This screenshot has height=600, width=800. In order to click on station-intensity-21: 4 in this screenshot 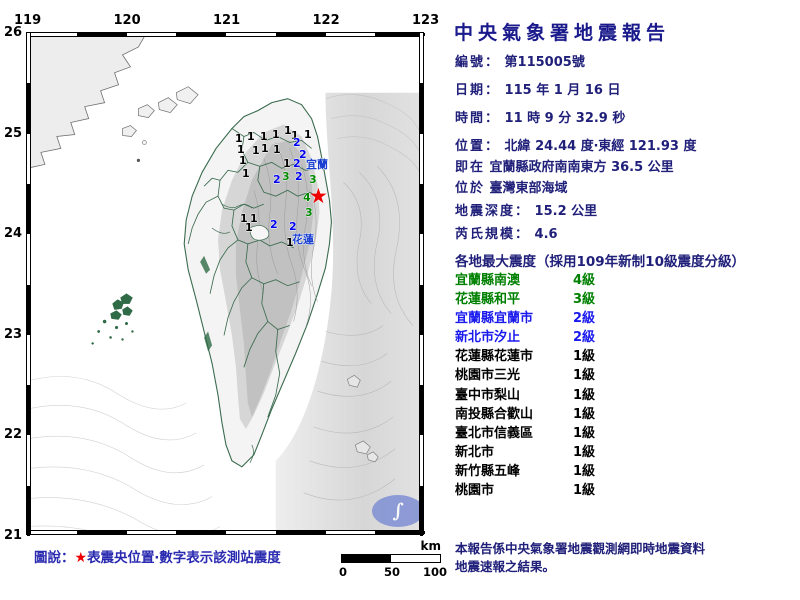, I will do `click(307, 197)`.